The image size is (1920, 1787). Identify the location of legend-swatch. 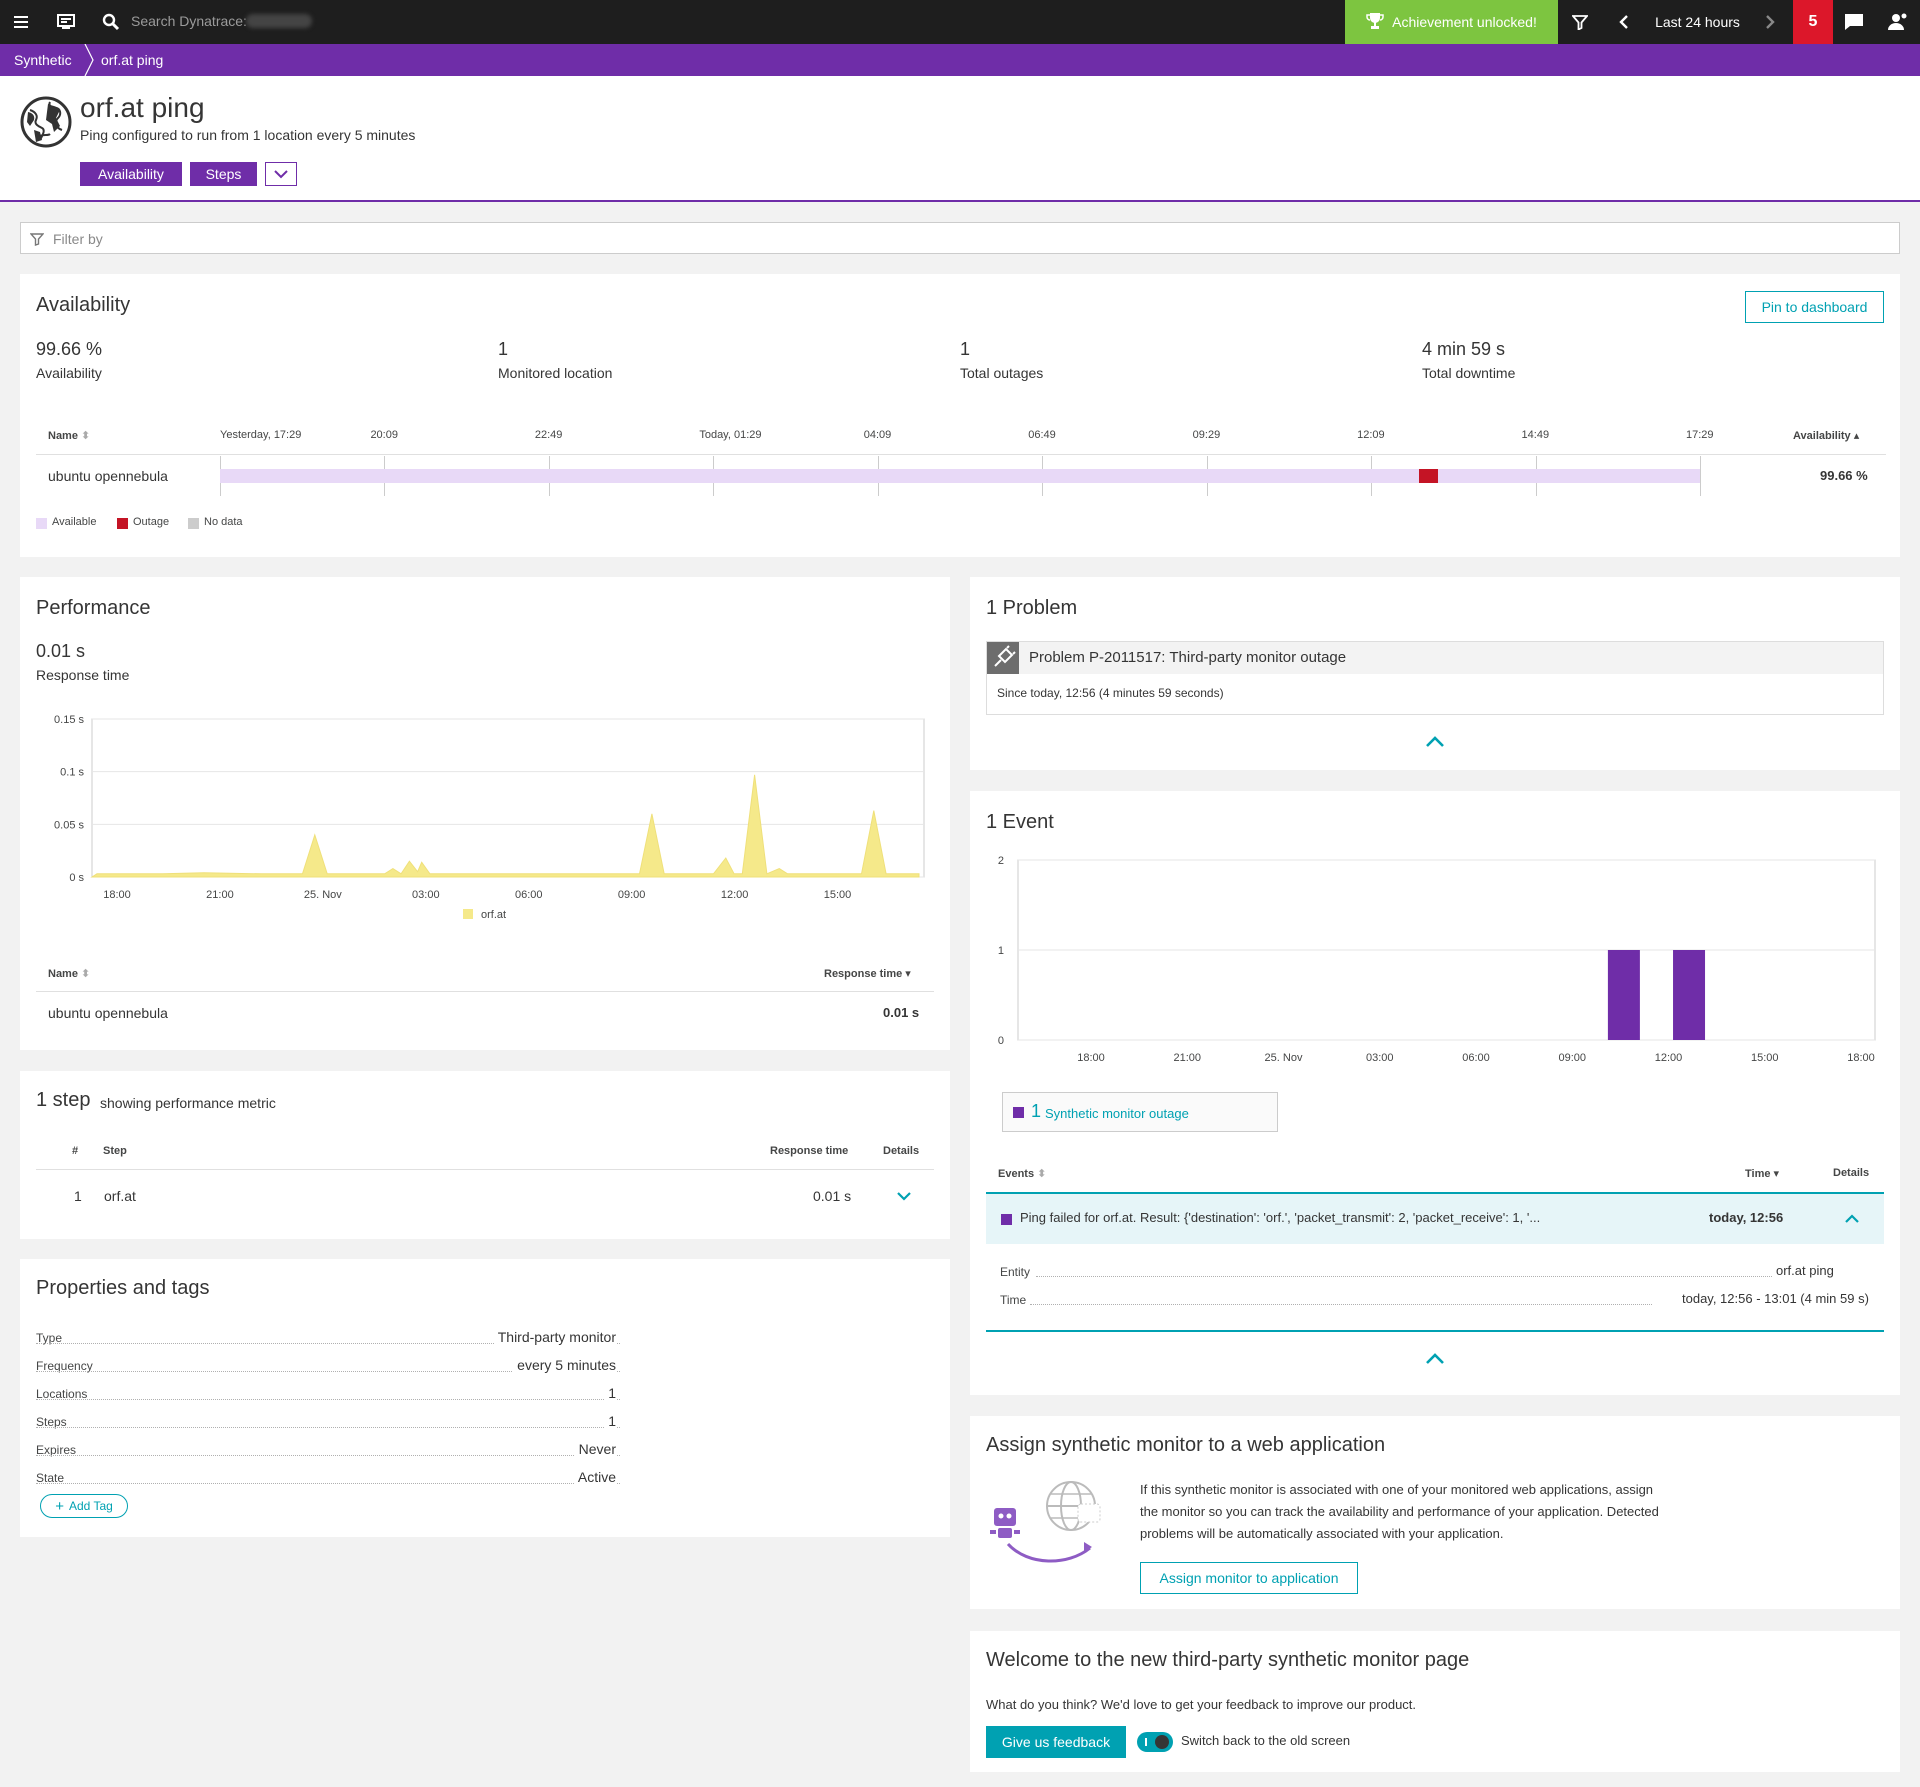
(468, 914).